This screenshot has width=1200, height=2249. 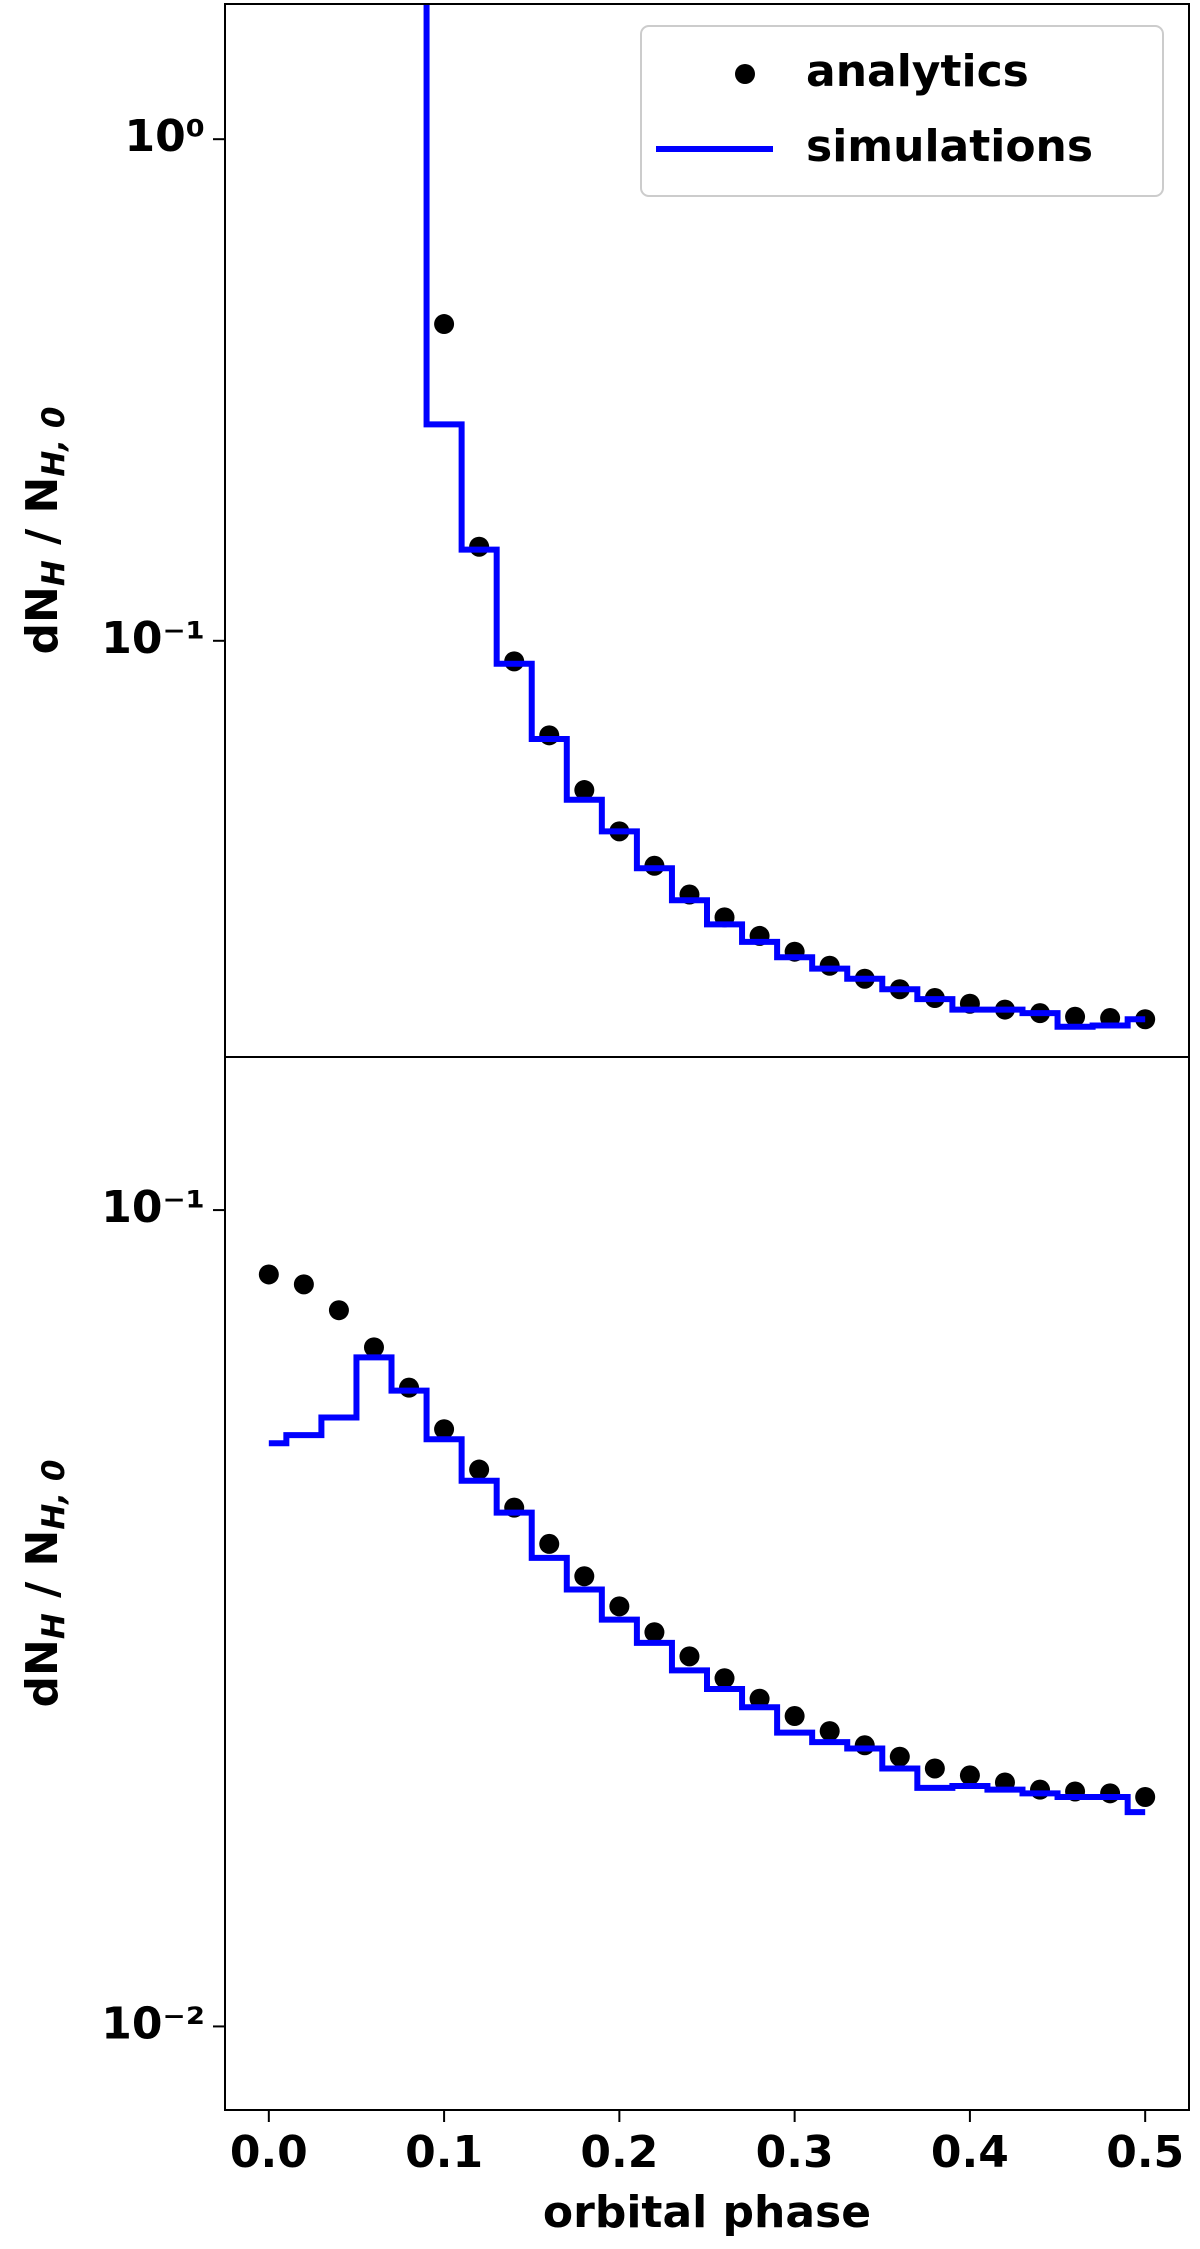 What do you see at coordinates (269, 2152) in the screenshot?
I see `x-tick-label: 0.0` at bounding box center [269, 2152].